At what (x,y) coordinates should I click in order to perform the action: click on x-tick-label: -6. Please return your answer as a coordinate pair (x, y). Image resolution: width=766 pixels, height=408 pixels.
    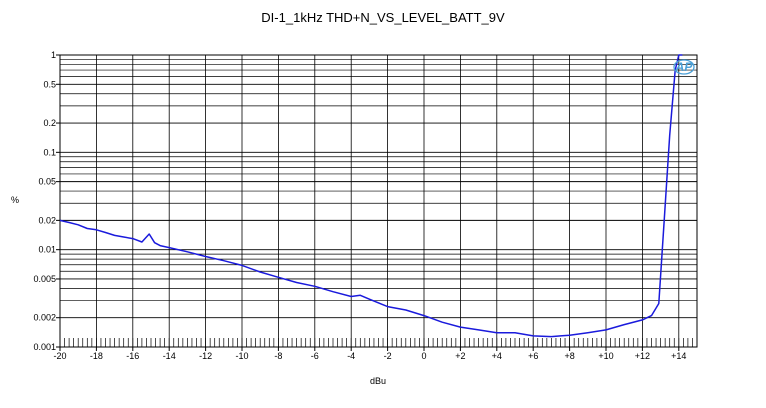
    Looking at the image, I should click on (315, 356).